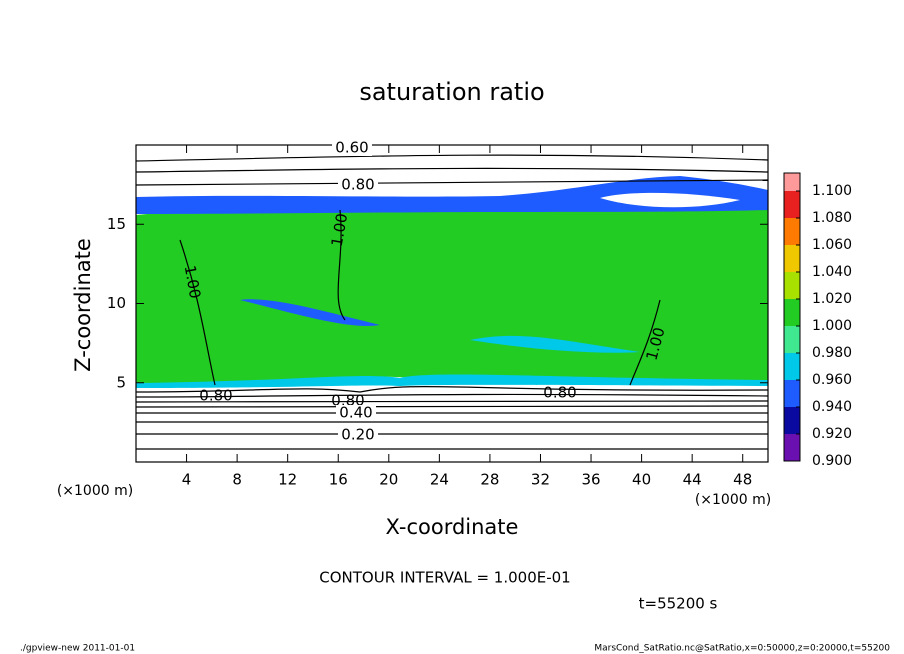 The width and height of the screenshot is (904, 654). What do you see at coordinates (116, 224) in the screenshot?
I see `y-tick-label: 15` at bounding box center [116, 224].